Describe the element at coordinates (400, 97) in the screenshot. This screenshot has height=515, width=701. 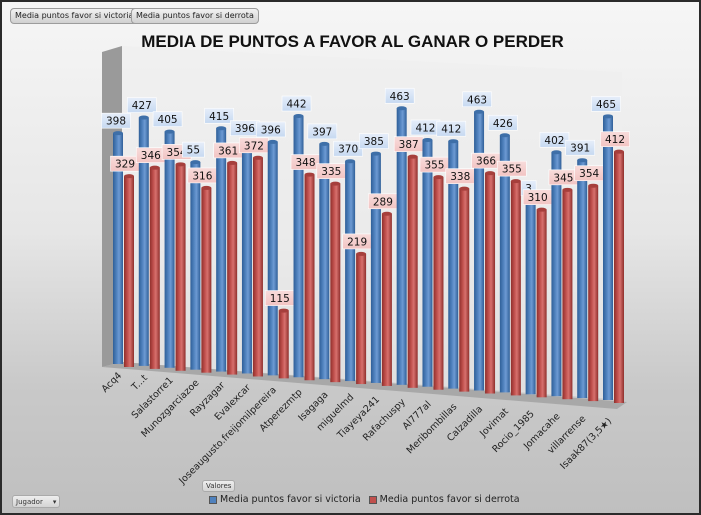
I see `data-label-victoria: 463` at that location.